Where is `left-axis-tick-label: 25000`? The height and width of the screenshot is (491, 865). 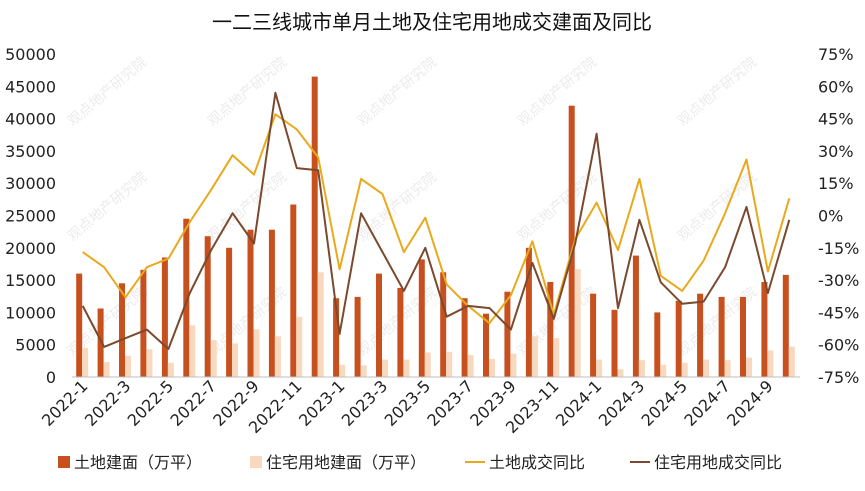 left-axis-tick-label: 25000 is located at coordinates (30, 216).